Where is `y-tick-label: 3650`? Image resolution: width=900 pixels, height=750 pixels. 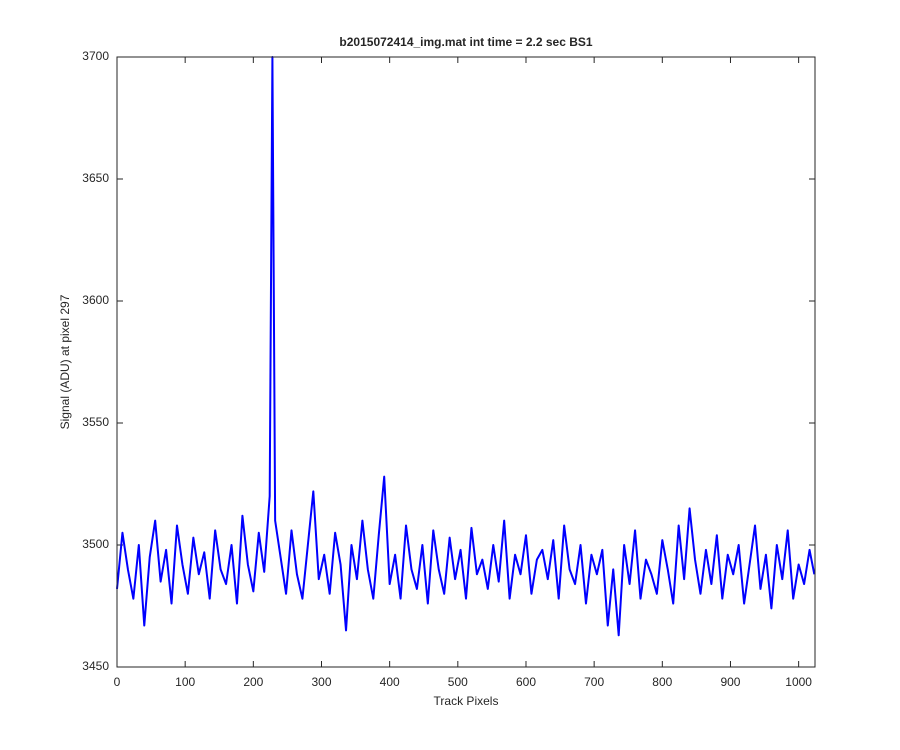
y-tick-label: 3650 is located at coordinates (95, 178).